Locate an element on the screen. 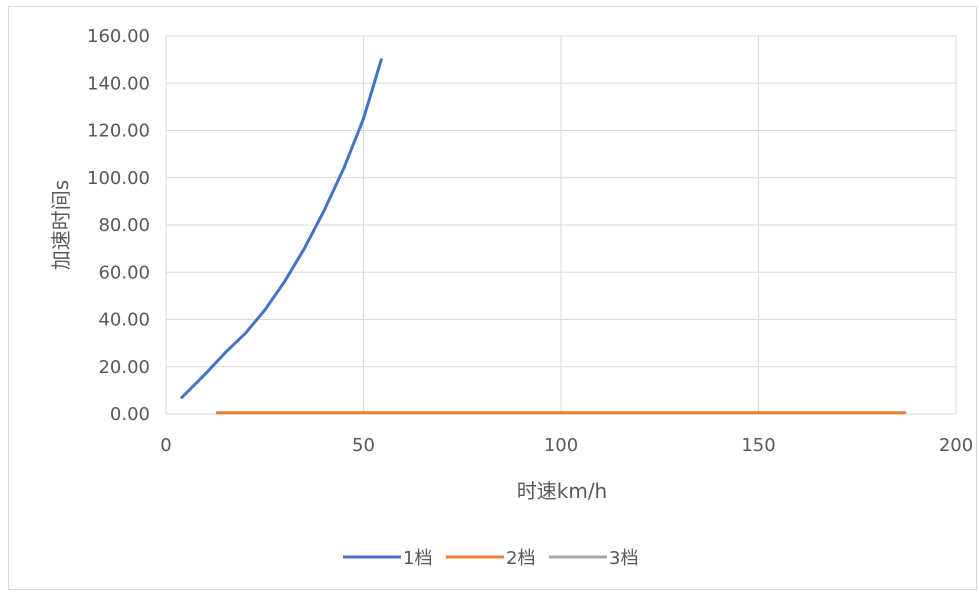 Image resolution: width=979 pixels, height=592 pixels. y-tick-label: 120.00 is located at coordinates (118, 131).